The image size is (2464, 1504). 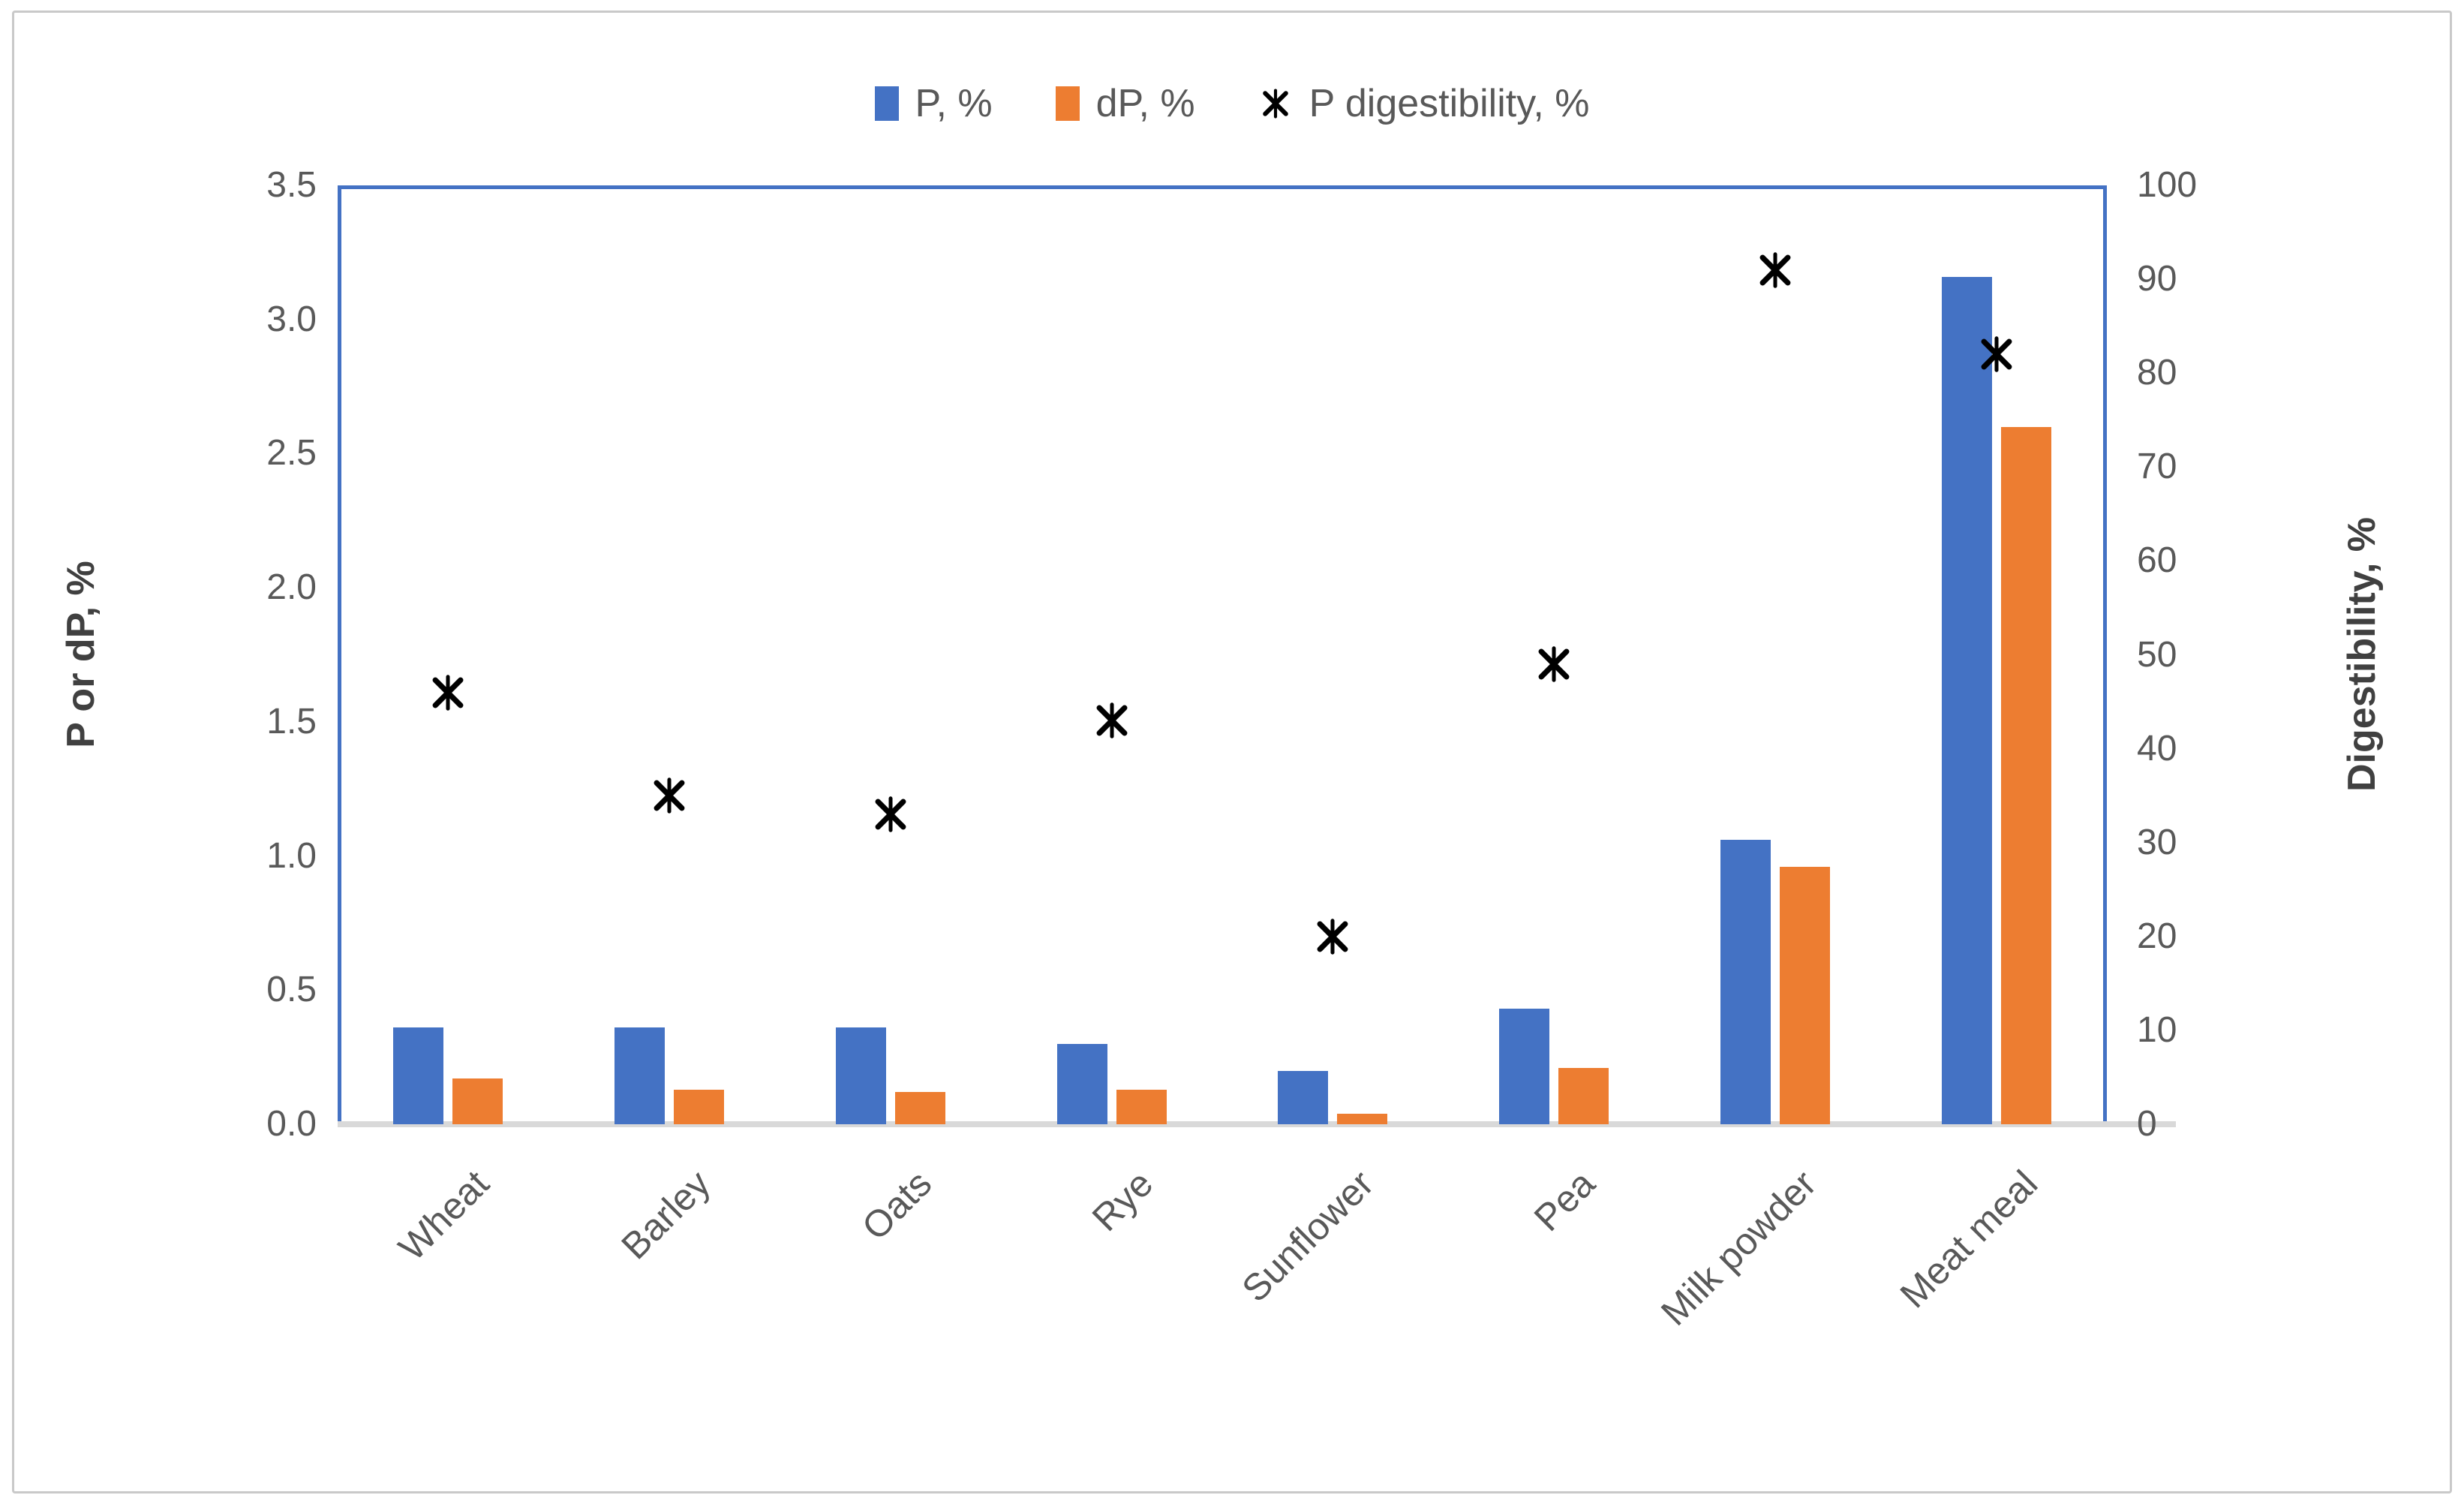 What do you see at coordinates (2157, 936) in the screenshot?
I see `right-axis-tick-label: 20` at bounding box center [2157, 936].